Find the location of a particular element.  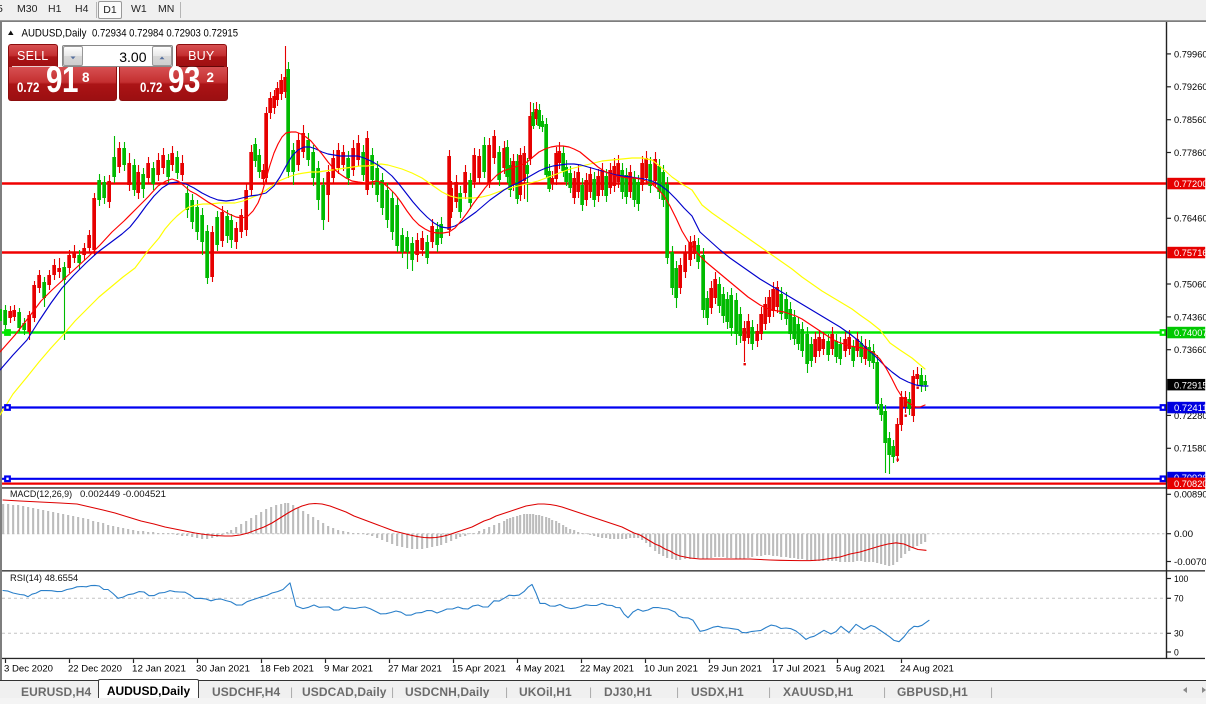

svg-text: 0.00890 is located at coordinates (1190, 495).